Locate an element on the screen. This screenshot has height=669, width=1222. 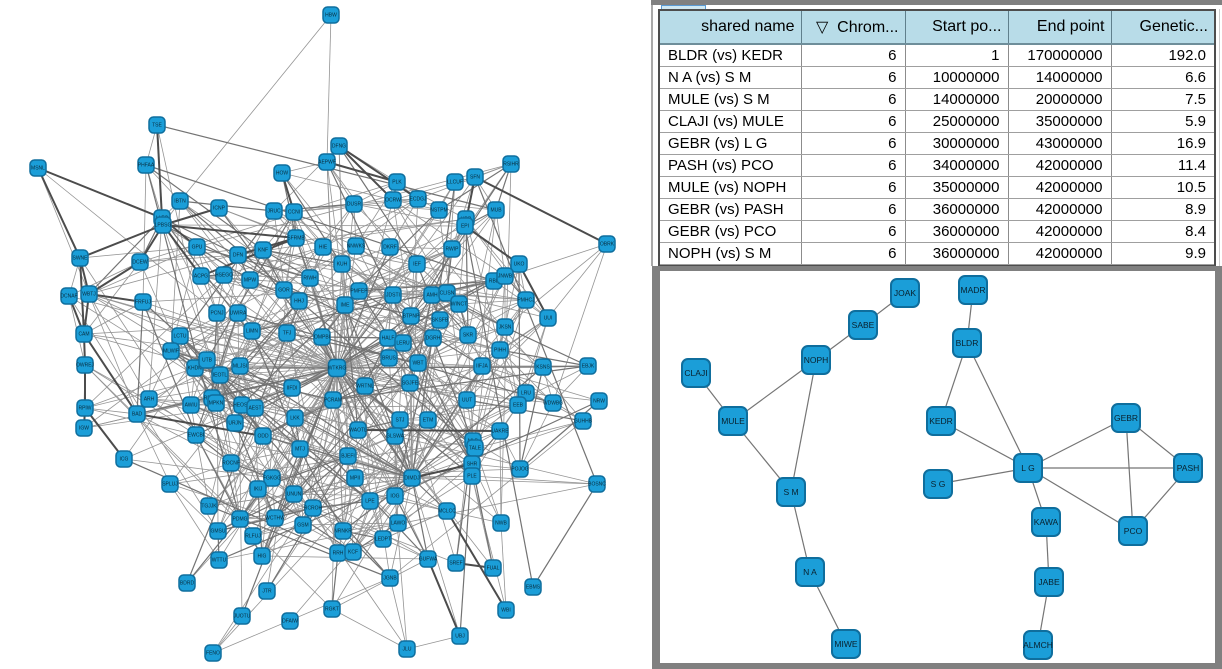
svg-text: GUHHB is located at coordinates (583, 422).